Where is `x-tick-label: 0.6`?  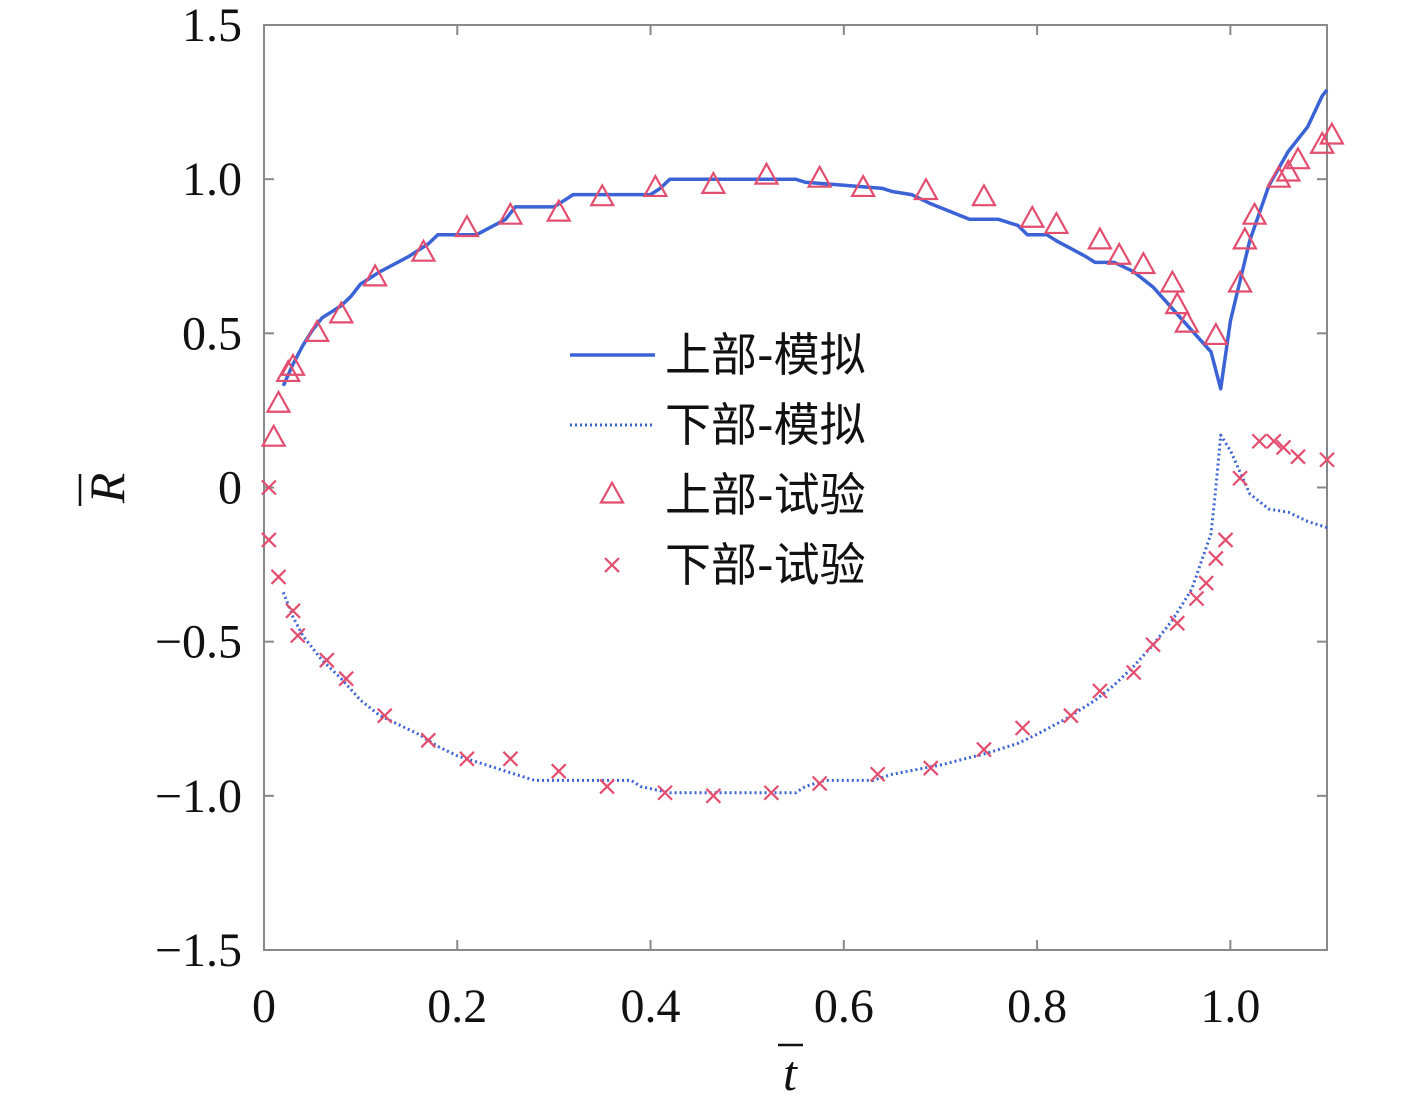
x-tick-label: 0.6 is located at coordinates (844, 1006).